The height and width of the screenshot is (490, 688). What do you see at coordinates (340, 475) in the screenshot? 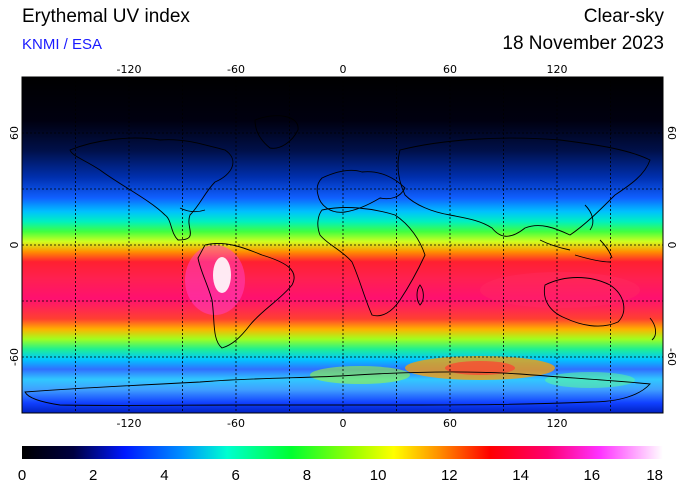
I see `colorbar-labels: 0 2 4 6 8 10 12 14 16 18` at bounding box center [340, 475].